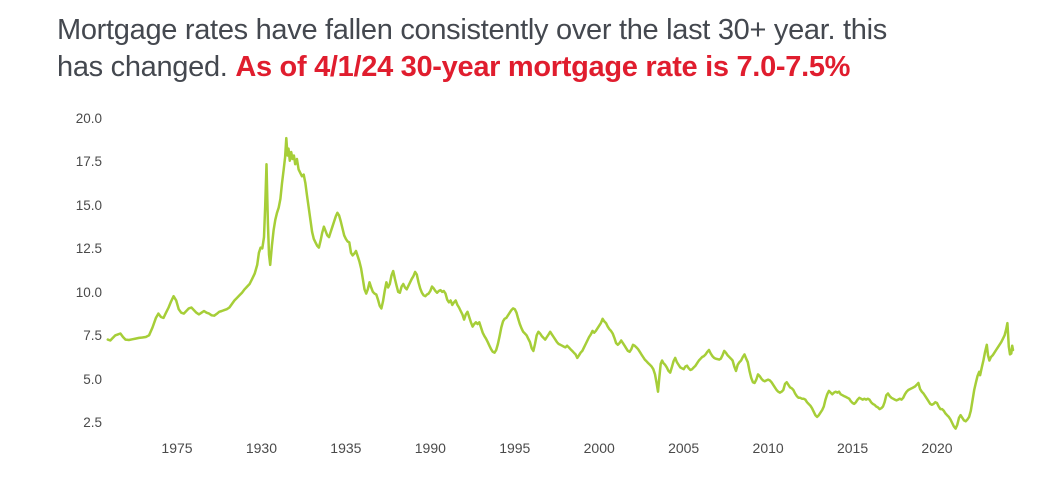 The image size is (1054, 479). What do you see at coordinates (88, 119) in the screenshot?
I see `y-tick-label: 20.0` at bounding box center [88, 119].